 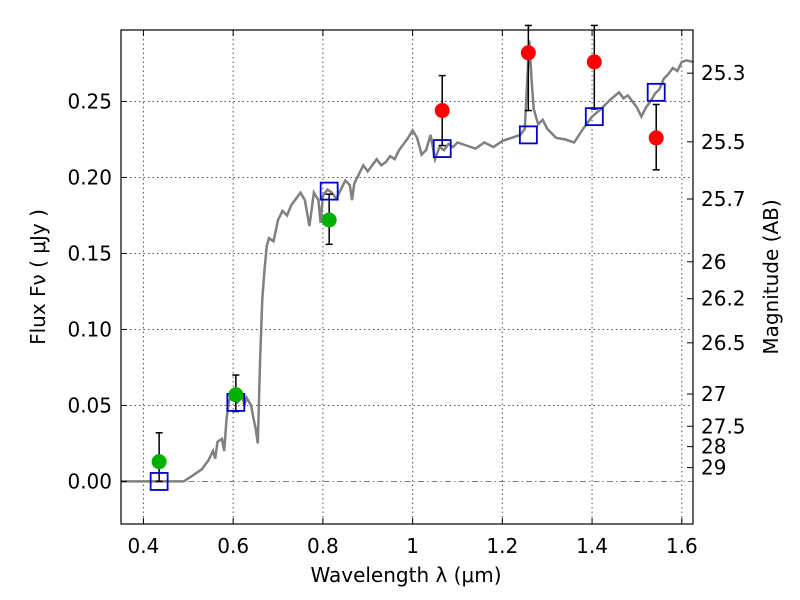 I want to click on magnitude-tick-label: 29, so click(x=713, y=468).